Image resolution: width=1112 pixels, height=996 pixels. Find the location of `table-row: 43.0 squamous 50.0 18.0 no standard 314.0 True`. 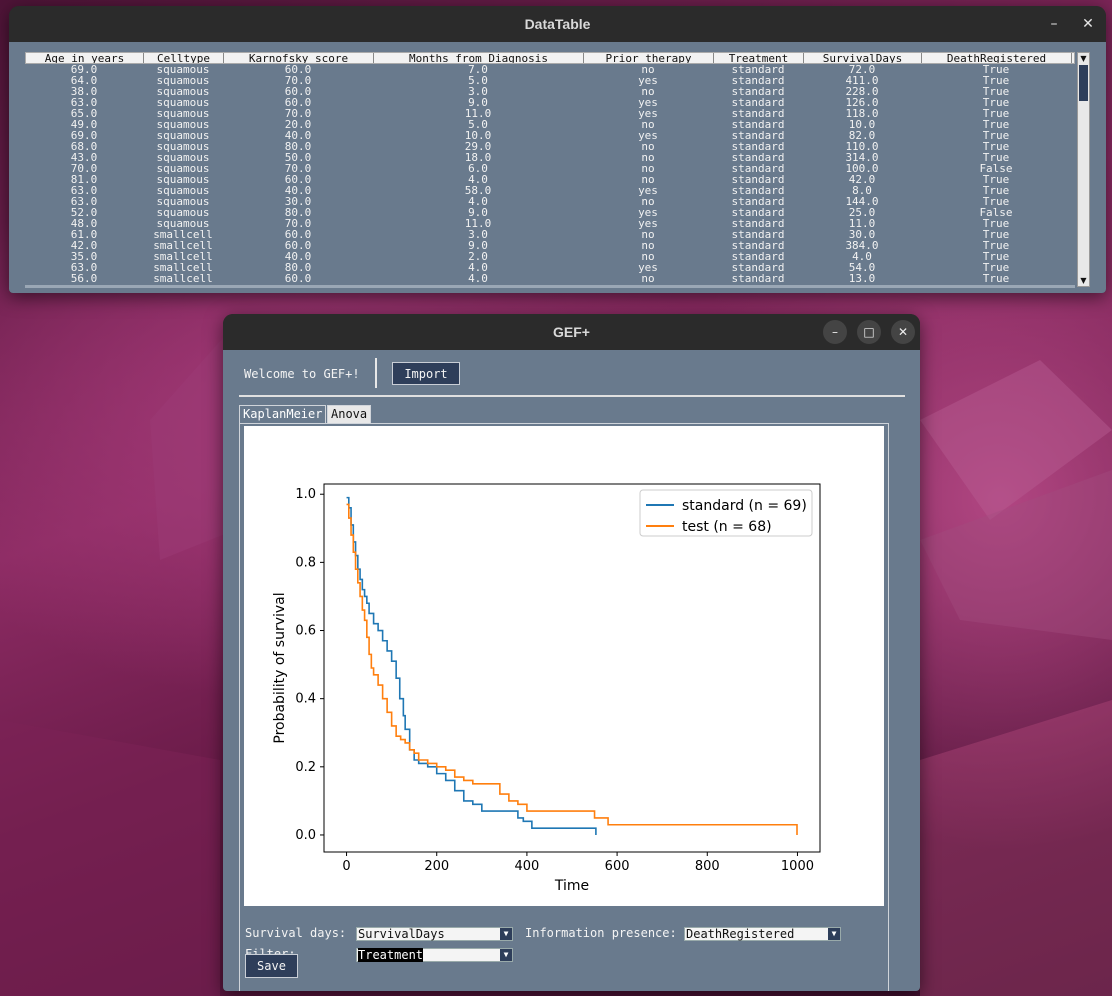

table-row: 43.0 squamous 50.0 18.0 no standard 314.0 True is located at coordinates (550, 157).